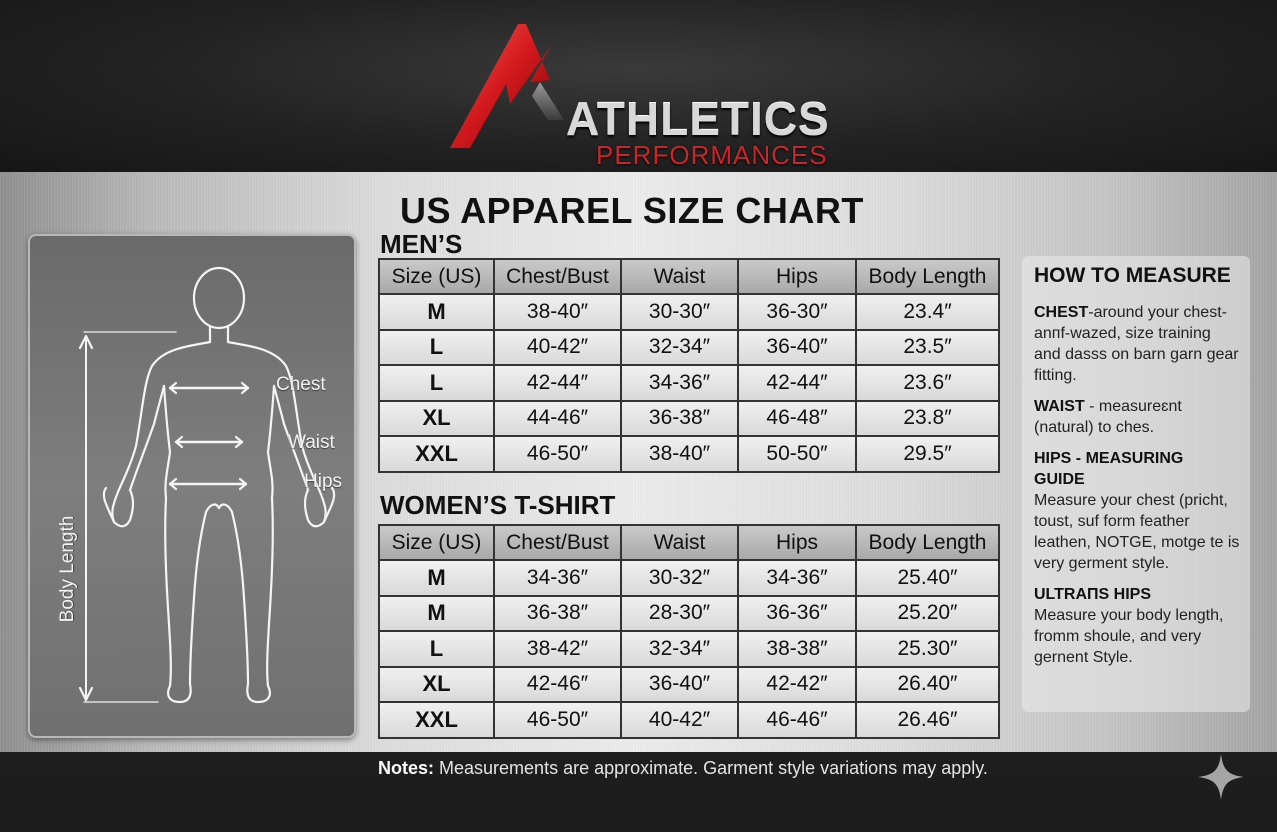 Image resolution: width=1277 pixels, height=832 pixels. Describe the element at coordinates (557, 418) in the screenshot. I see `chest-cell: 44-46″` at that location.